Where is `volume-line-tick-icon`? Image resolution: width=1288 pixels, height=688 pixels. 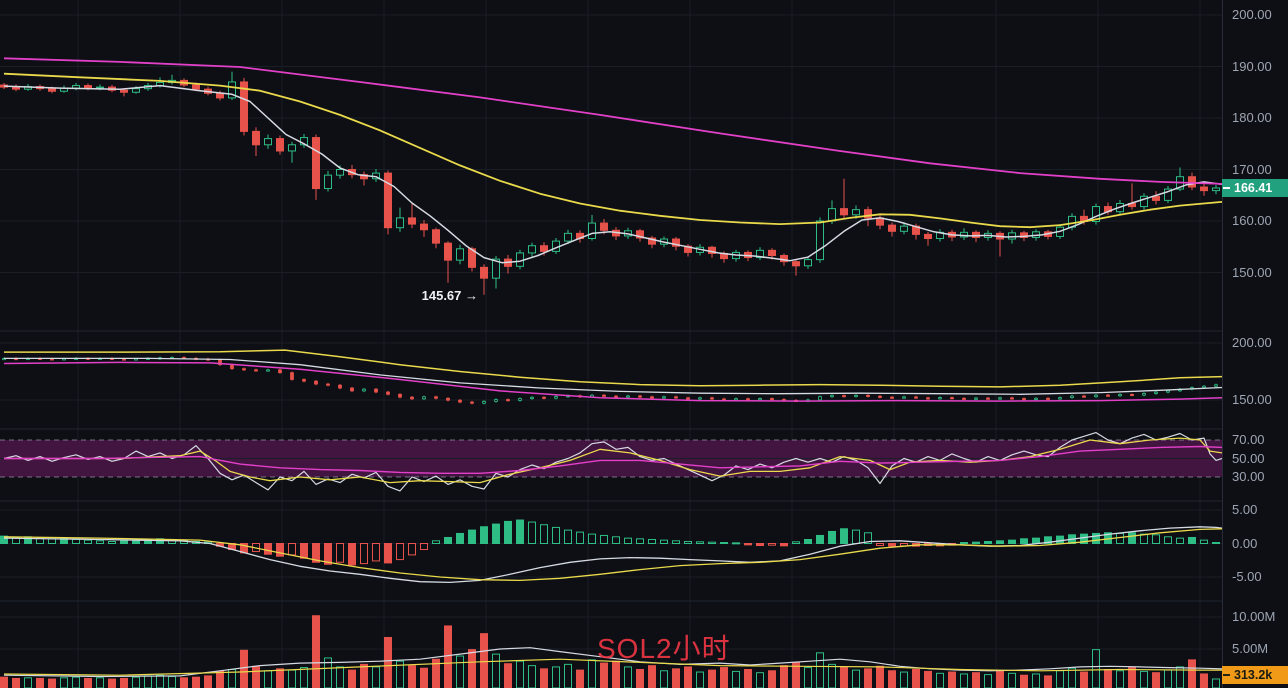
volume-line-tick-icon is located at coordinates (1226, 675).